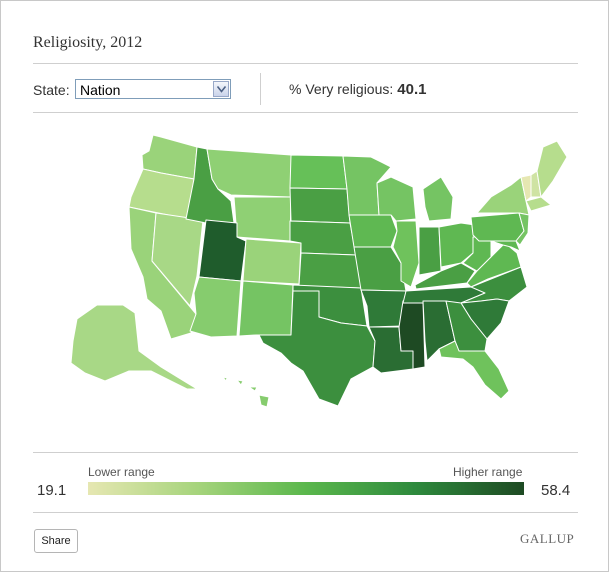  What do you see at coordinates (100, 90) in the screenshot?
I see `state-select-value: Nation` at bounding box center [100, 90].